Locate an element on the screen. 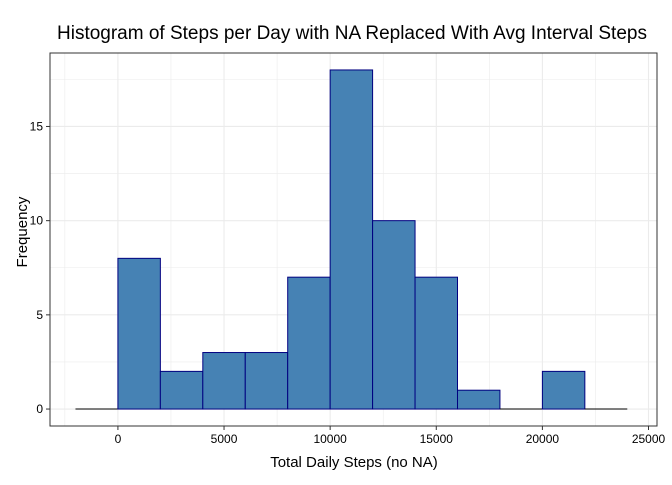 The height and width of the screenshot is (485, 672). x-tick-label: 25000 is located at coordinates (649, 439).